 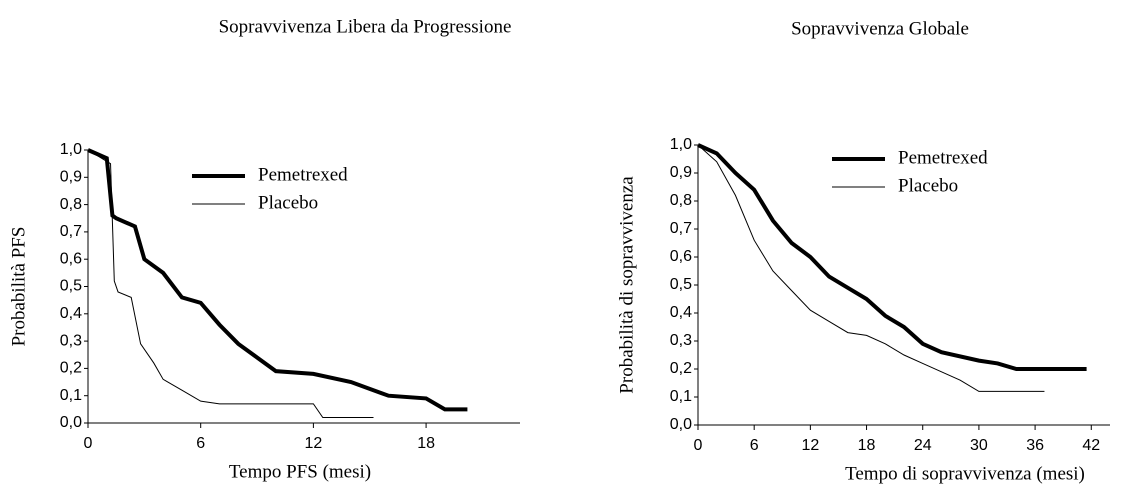 I want to click on x-axis-label: Tempo di sopravvivenza (mesi), so click(x=965, y=473).